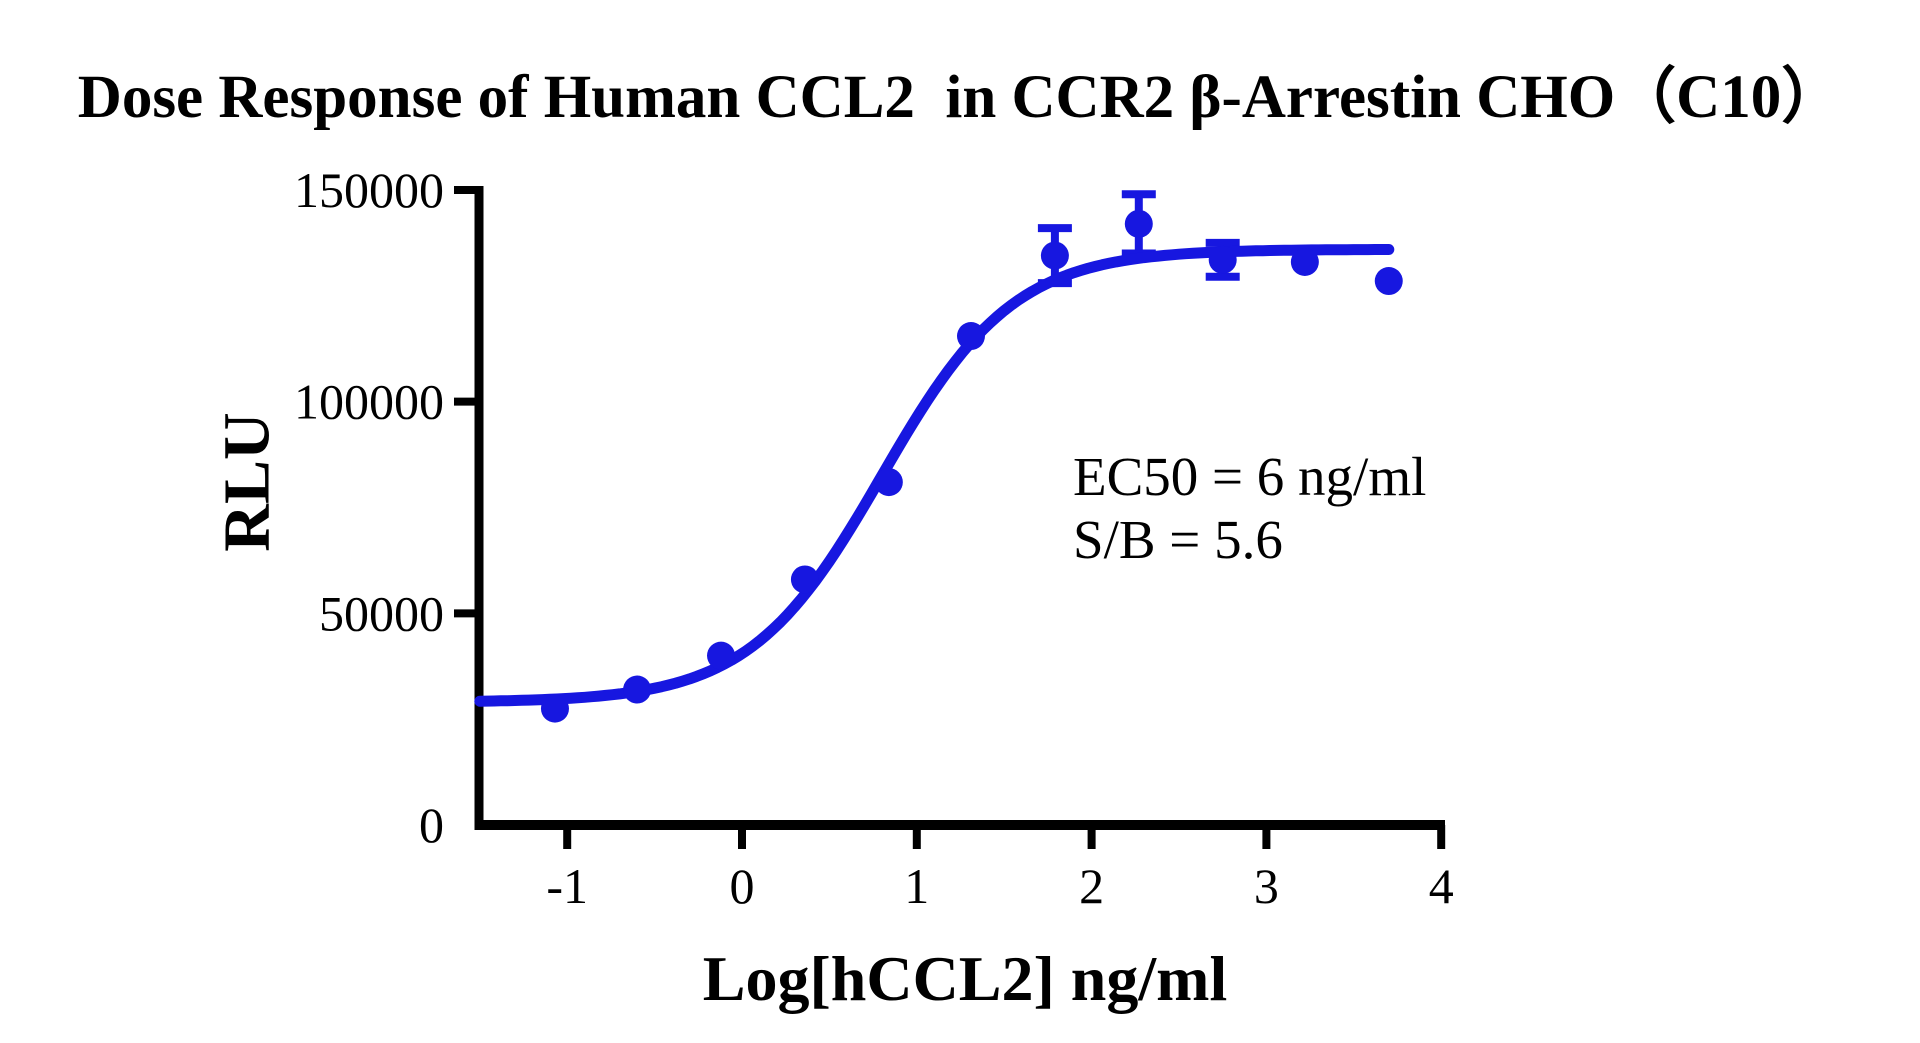  What do you see at coordinates (431, 825) in the screenshot?
I see `y-tick-label: 0` at bounding box center [431, 825].